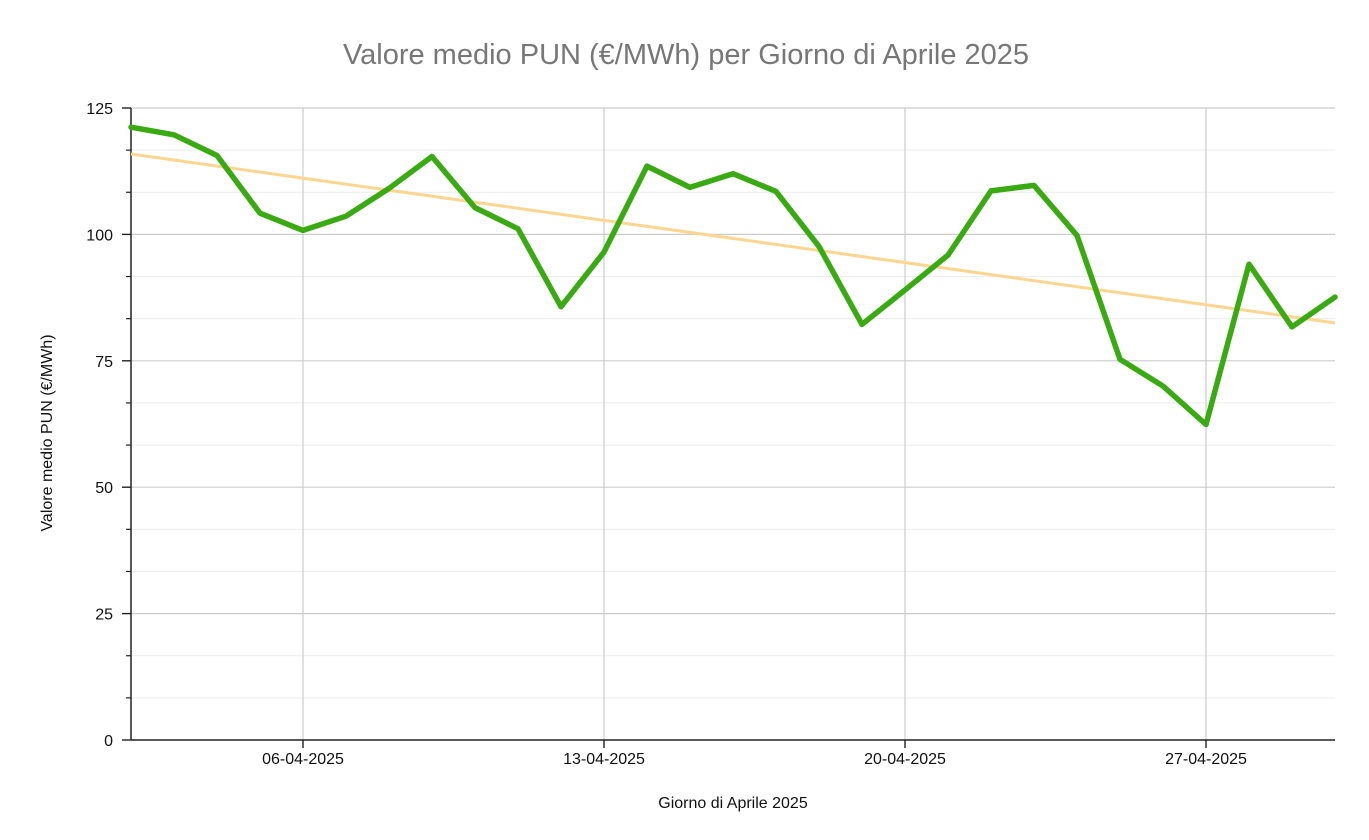 This screenshot has height=840, width=1369. I want to click on x-tick-label: 06-04-2025, so click(303, 759).